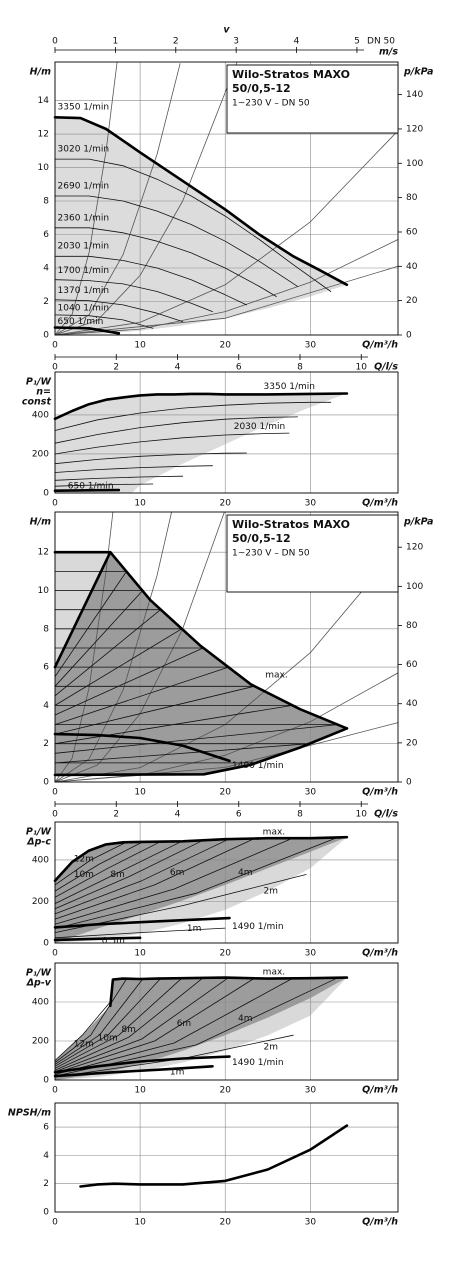 The width and height of the screenshot is (453, 1280). What do you see at coordinates (414, 129) in the screenshot?
I see `y2-tick-label: 120` at bounding box center [414, 129].